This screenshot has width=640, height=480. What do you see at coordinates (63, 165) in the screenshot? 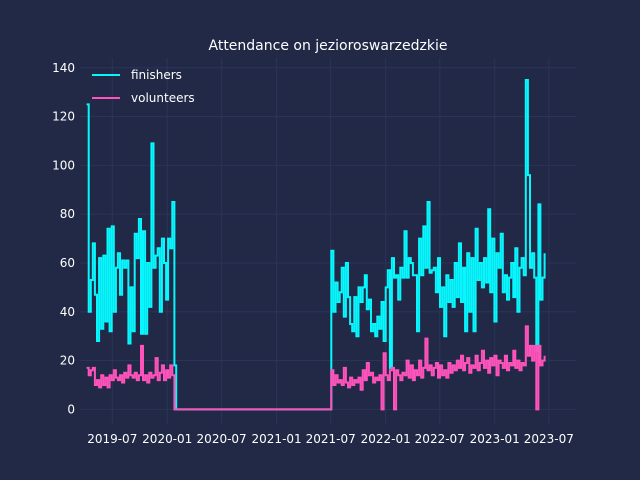
I see `y-tick-label-100: 100` at bounding box center [63, 165].